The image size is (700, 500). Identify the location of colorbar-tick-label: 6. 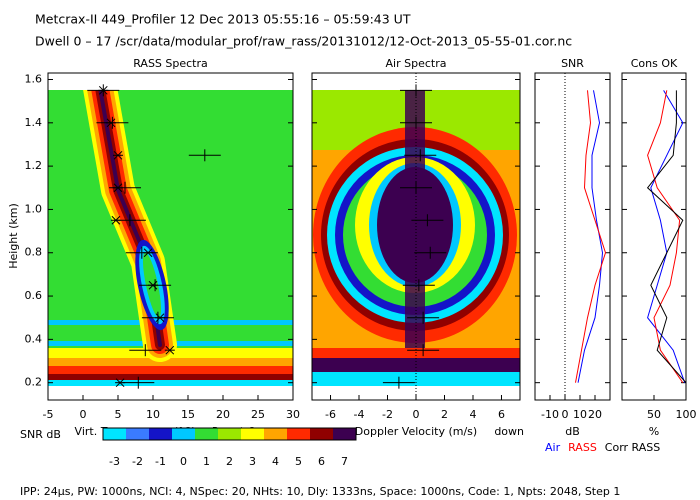
(321, 461).